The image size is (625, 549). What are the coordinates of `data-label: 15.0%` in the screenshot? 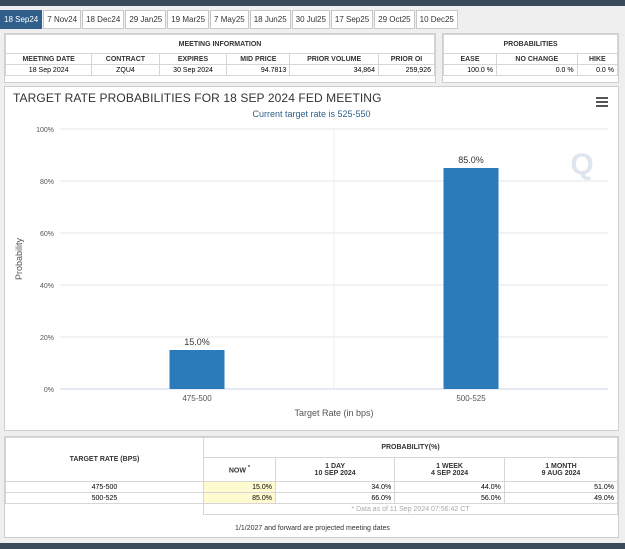 It's located at (197, 342).